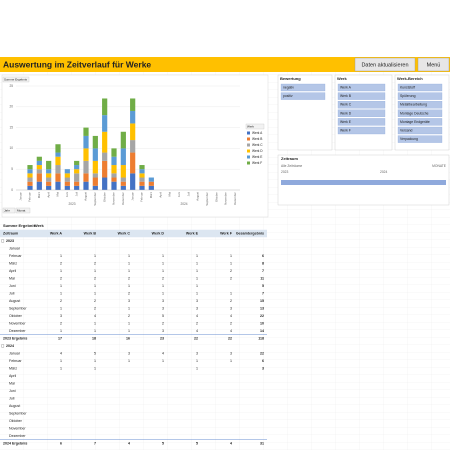 The width and height of the screenshot is (450, 450). Describe the element at coordinates (346, 105) in the screenshot. I see `slicer-item-label: Werk C` at that location.